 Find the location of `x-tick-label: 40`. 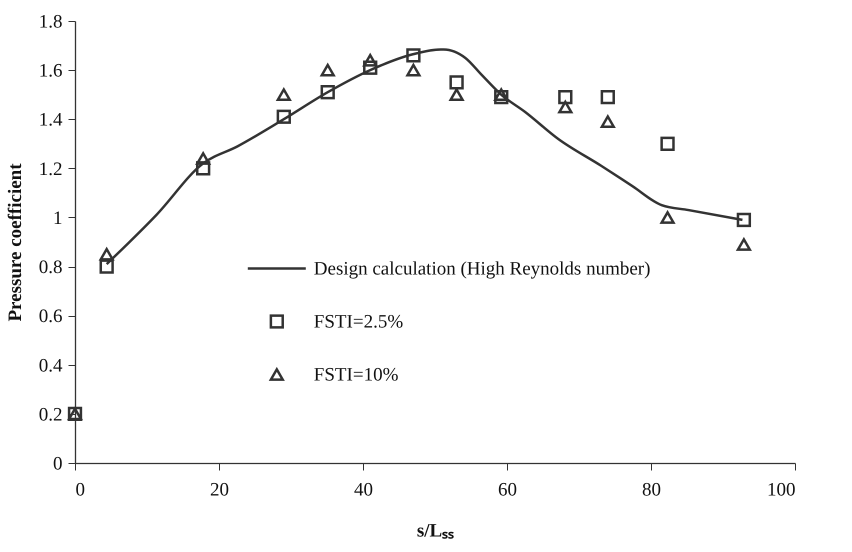

x-tick-label: 40 is located at coordinates (363, 490).